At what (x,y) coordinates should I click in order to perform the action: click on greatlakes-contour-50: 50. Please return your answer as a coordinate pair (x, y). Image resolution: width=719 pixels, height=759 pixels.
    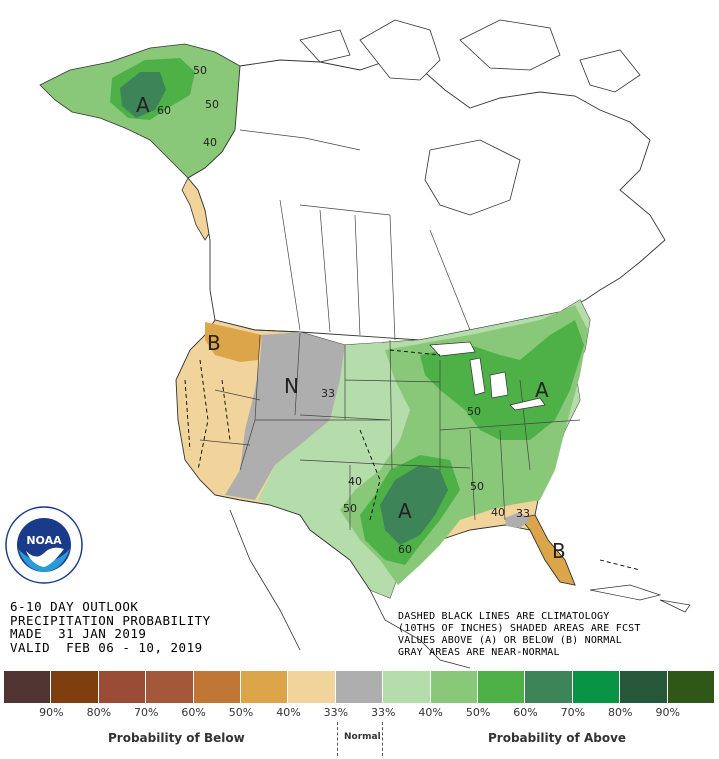
    Looking at the image, I should click on (474, 411).